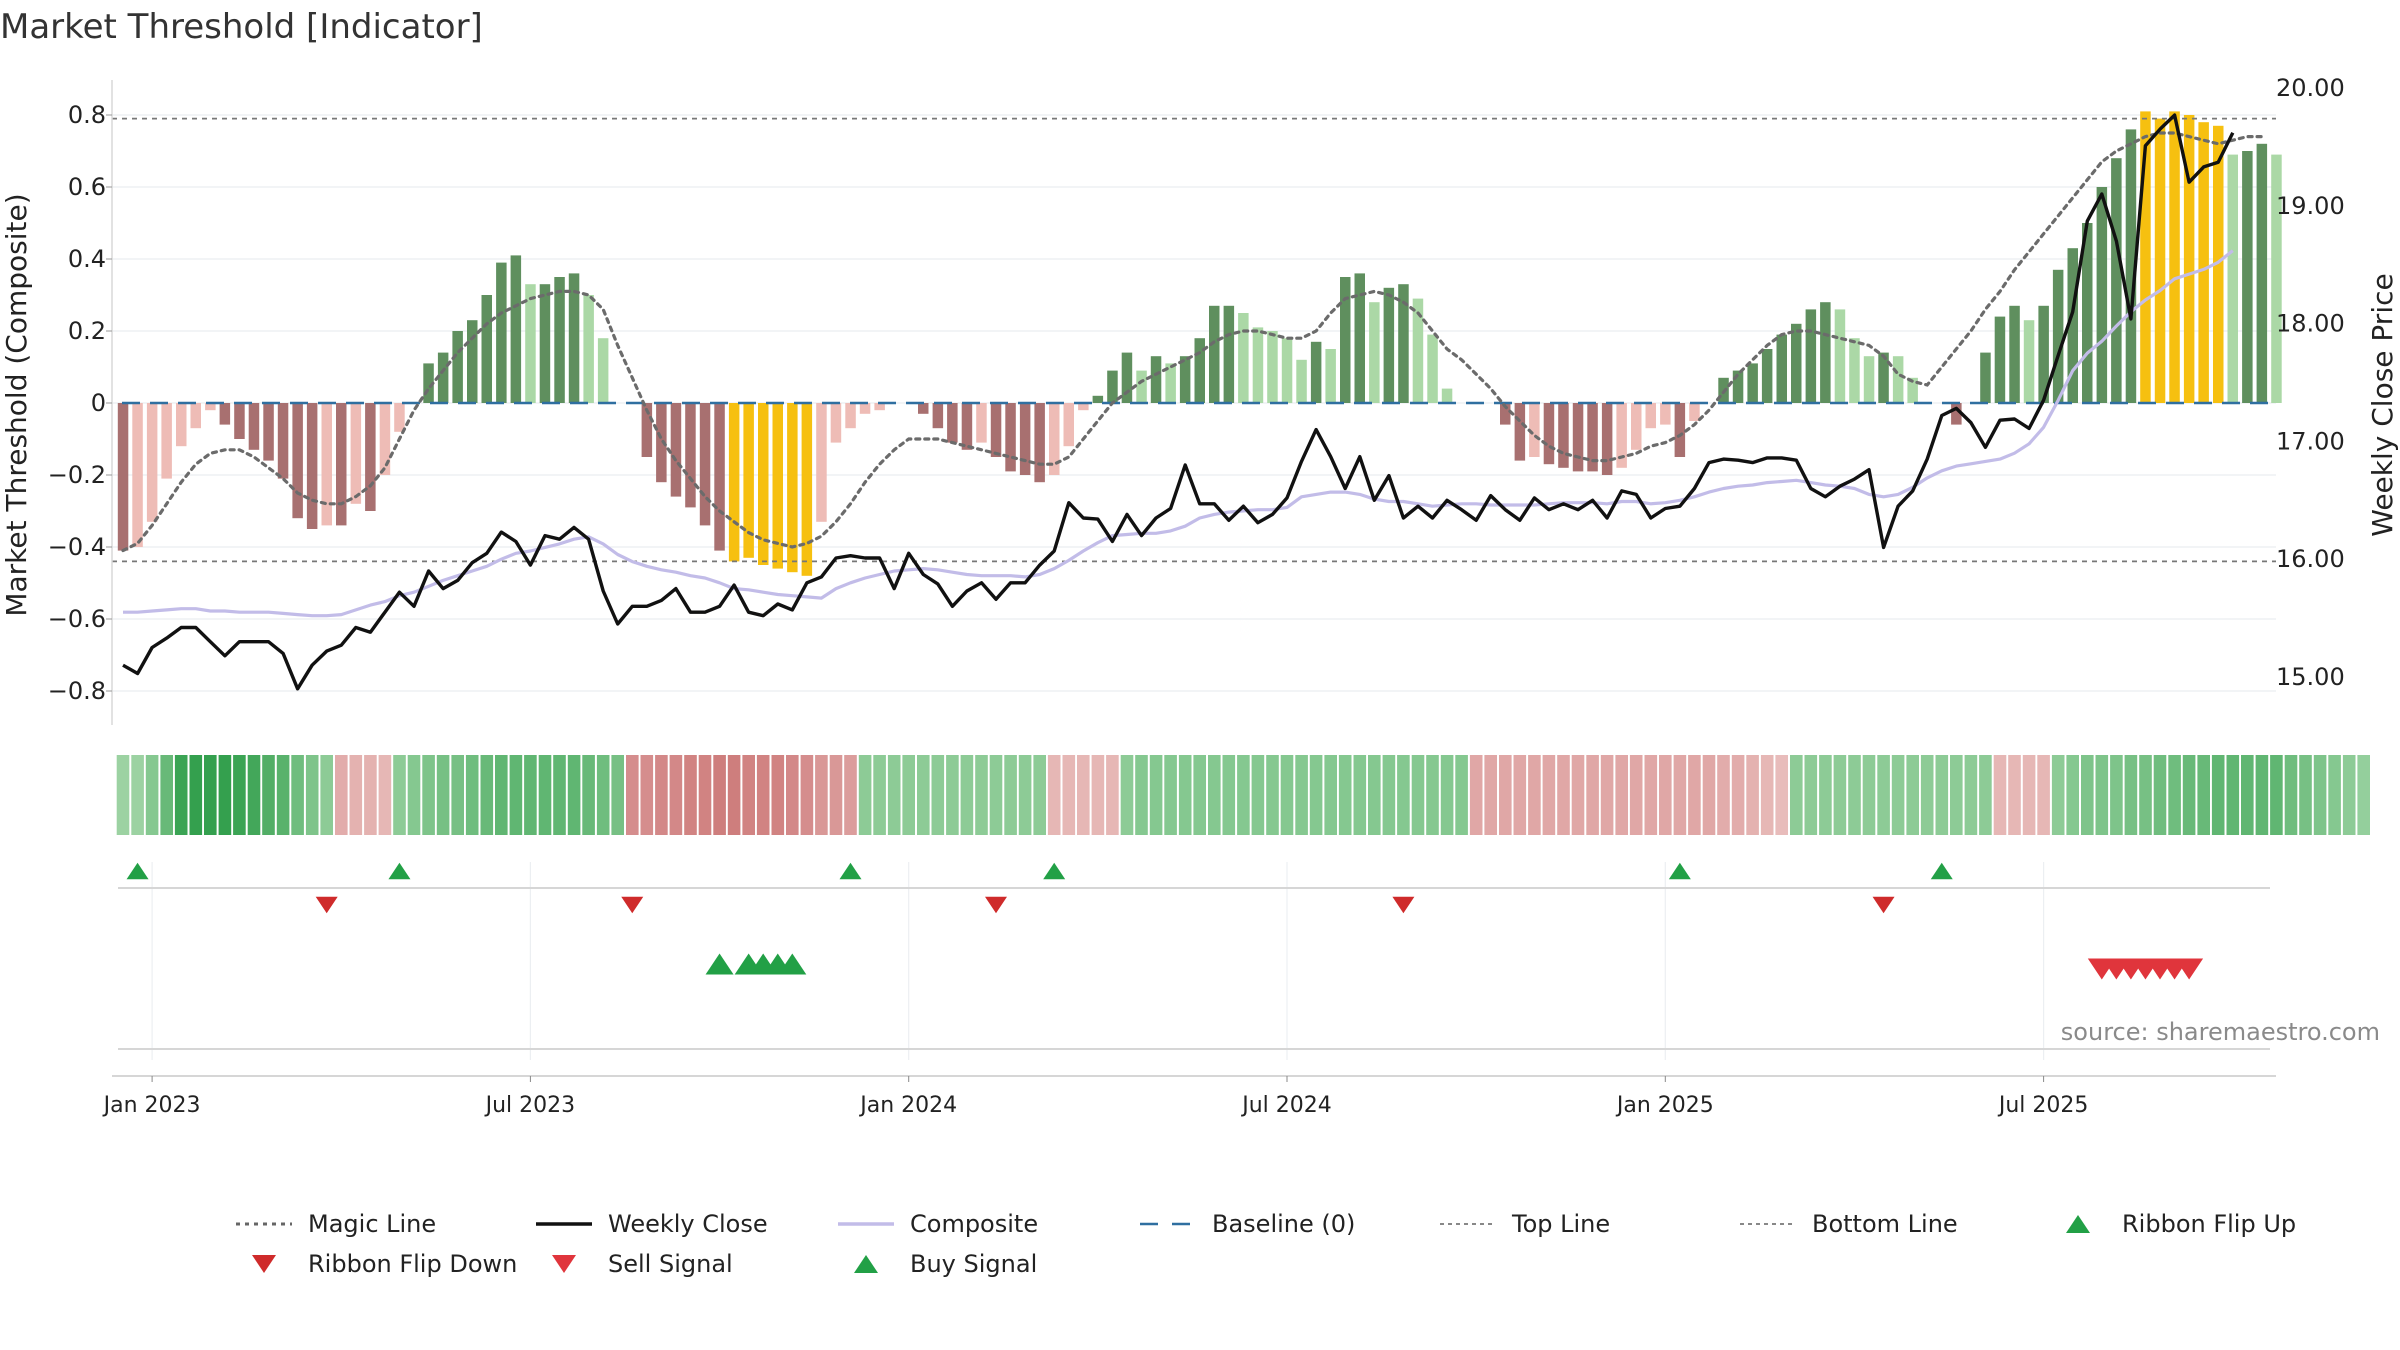 Image resolution: width=2400 pixels, height=1350 pixels. Describe the element at coordinates (1283, 1224) in the screenshot. I see `legend-label: Baseline (0)` at that location.